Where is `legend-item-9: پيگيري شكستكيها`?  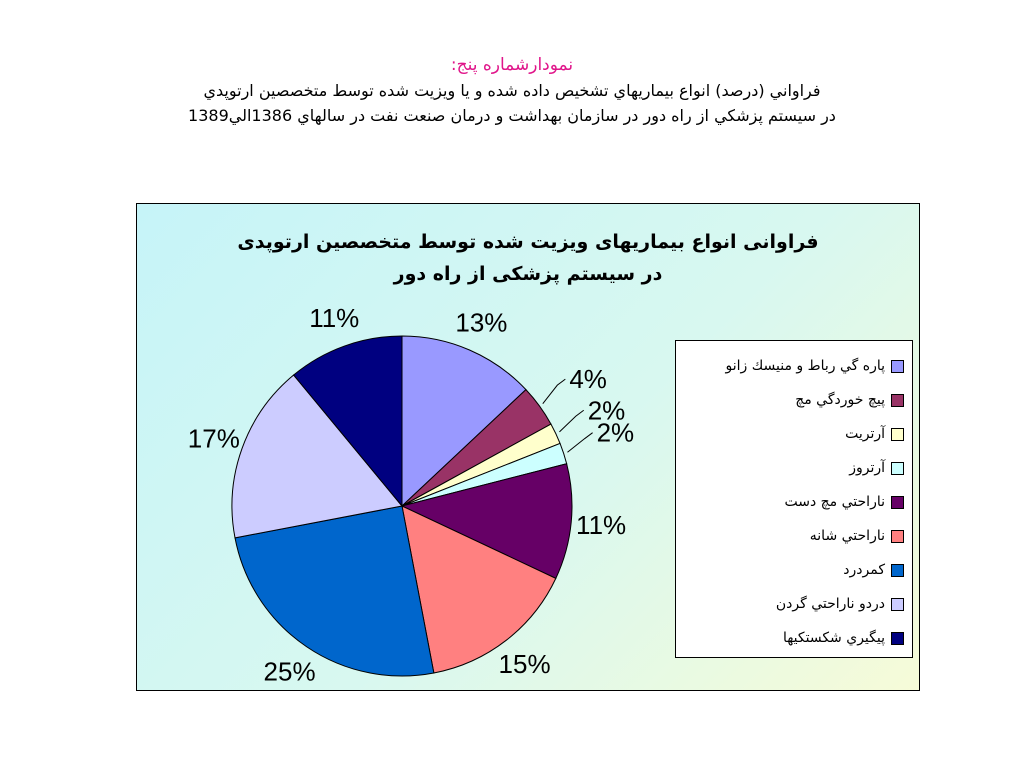 legend-item-9: پيگيري شكستكيها is located at coordinates (794, 638).